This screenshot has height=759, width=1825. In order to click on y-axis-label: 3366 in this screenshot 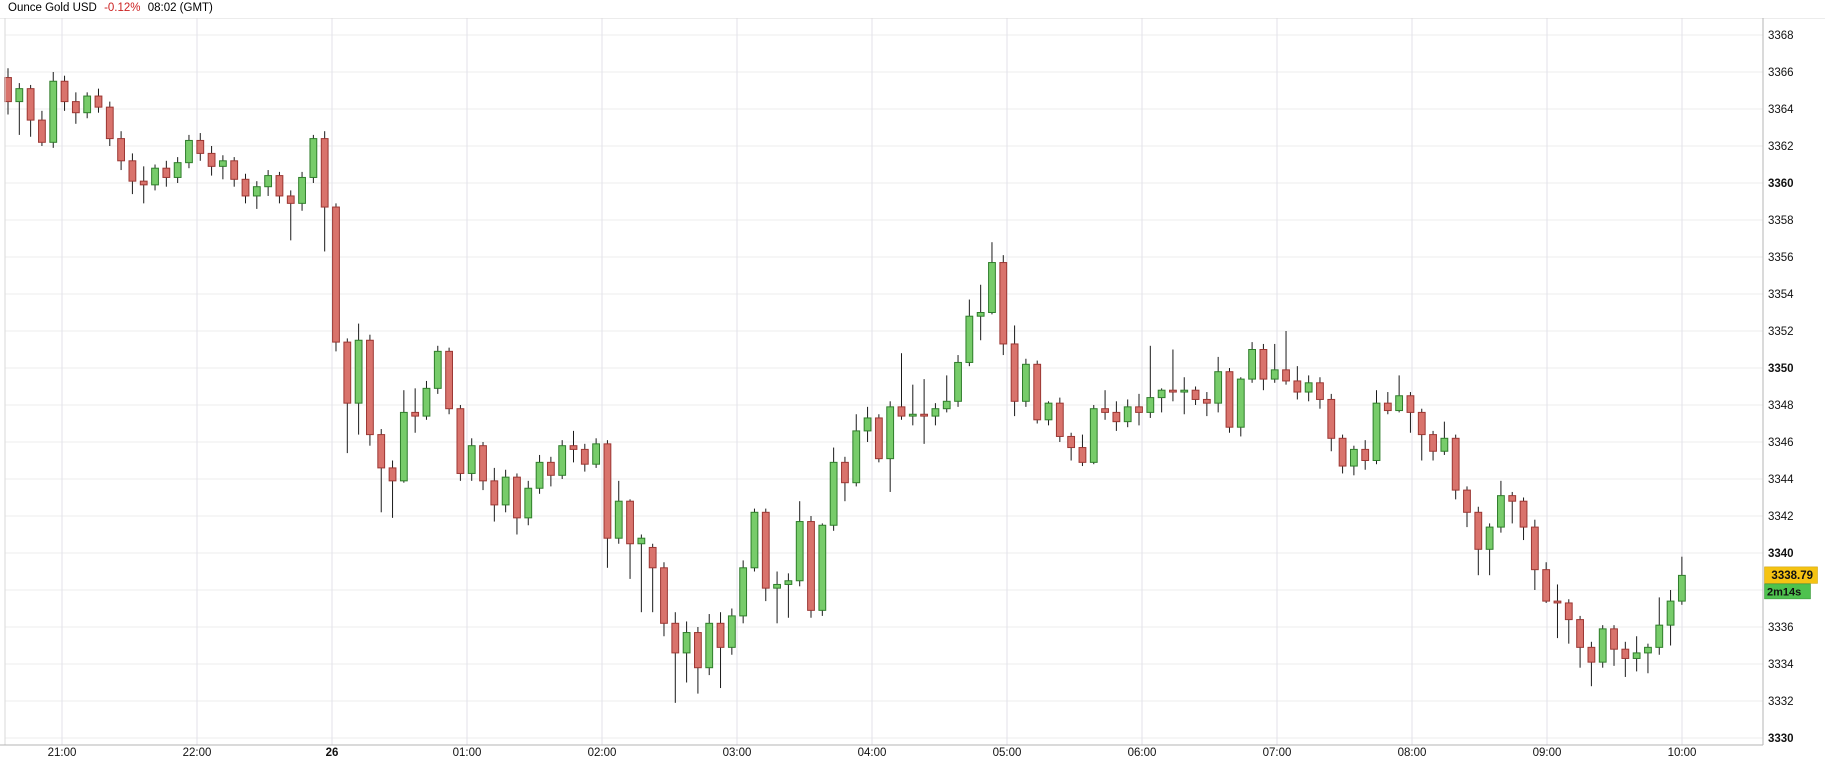, I will do `click(1781, 73)`.